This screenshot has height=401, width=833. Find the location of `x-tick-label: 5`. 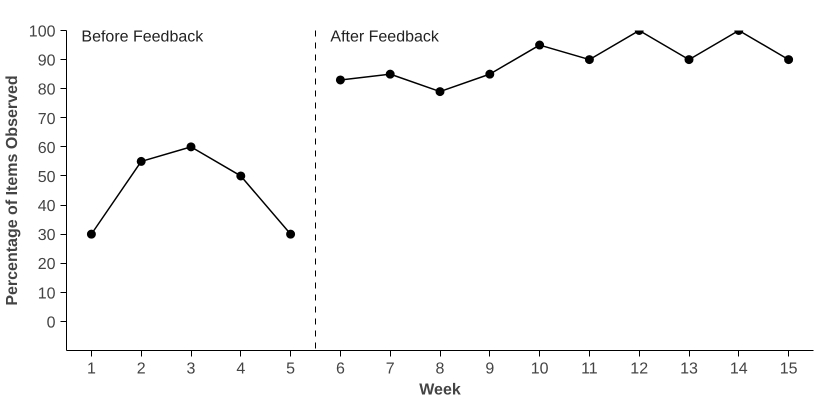

x-tick-label: 5 is located at coordinates (291, 369).